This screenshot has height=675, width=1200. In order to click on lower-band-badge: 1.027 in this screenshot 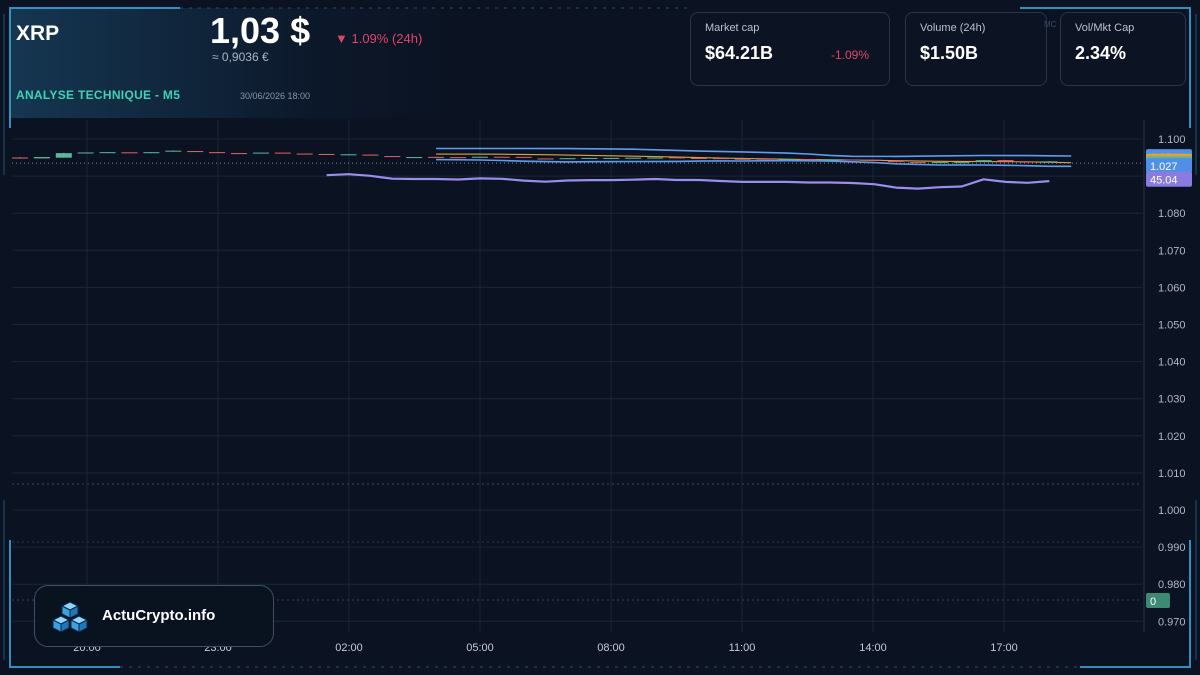, I will do `click(1164, 167)`.